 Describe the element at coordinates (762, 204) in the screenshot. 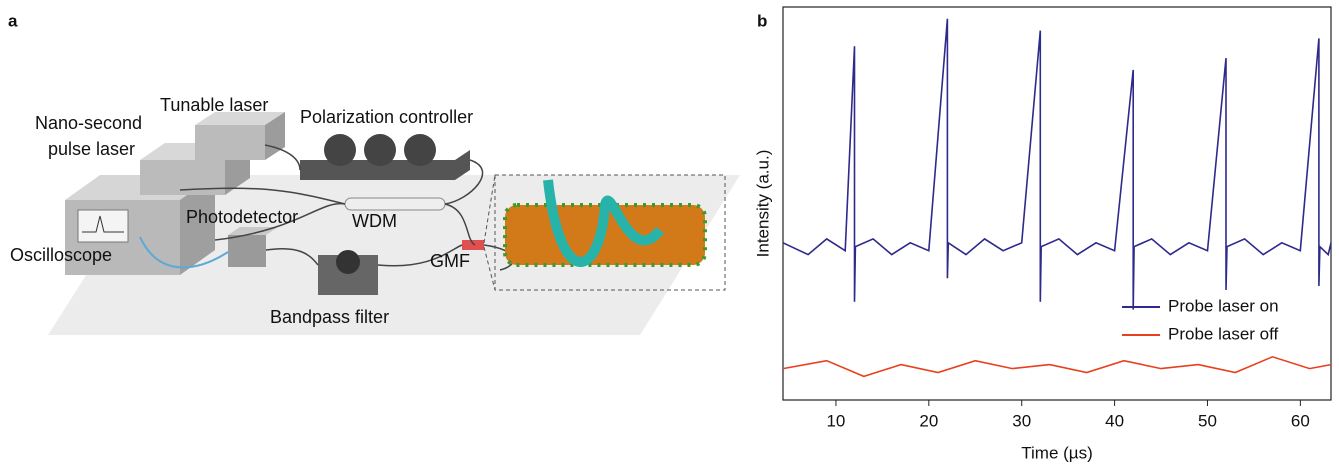

I see `y-axis-label: Intensity (a.u.)` at that location.